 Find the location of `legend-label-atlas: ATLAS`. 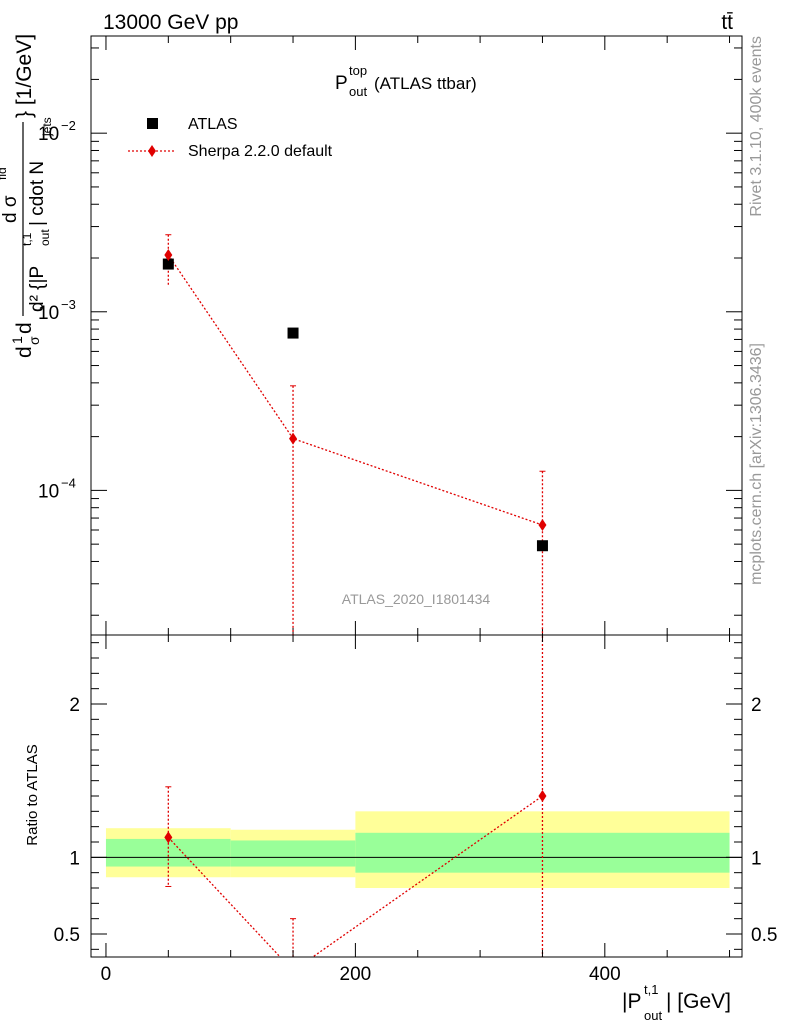

legend-label-atlas: ATLAS is located at coordinates (213, 124).